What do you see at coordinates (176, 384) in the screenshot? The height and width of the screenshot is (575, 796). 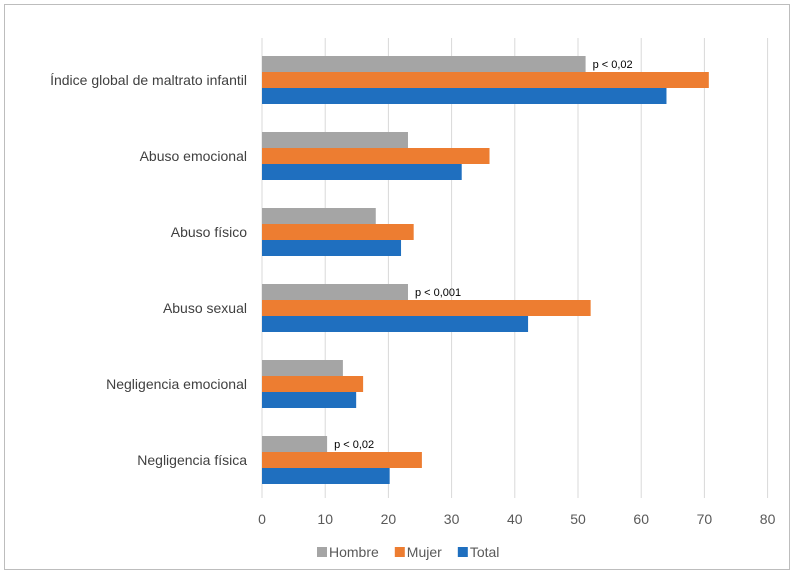 I see `category-label: Negligencia emocional` at bounding box center [176, 384].